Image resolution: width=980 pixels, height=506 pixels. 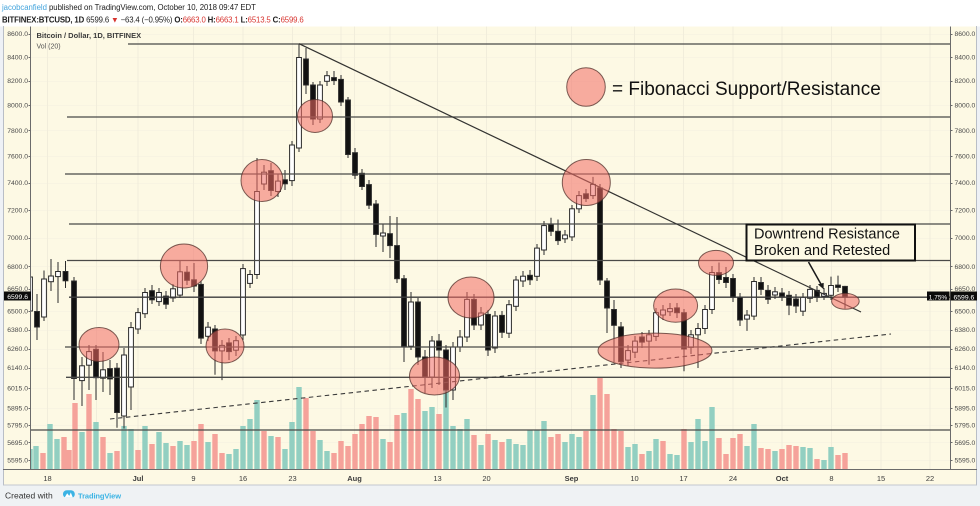 I want to click on svg-text: Downtrend Resistance, so click(x=827, y=235).